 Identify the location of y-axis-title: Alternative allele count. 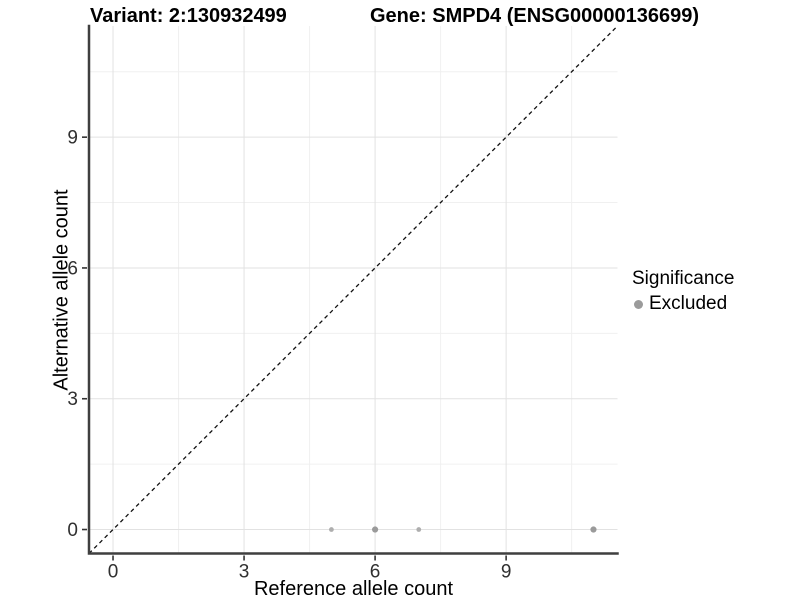
(61, 290).